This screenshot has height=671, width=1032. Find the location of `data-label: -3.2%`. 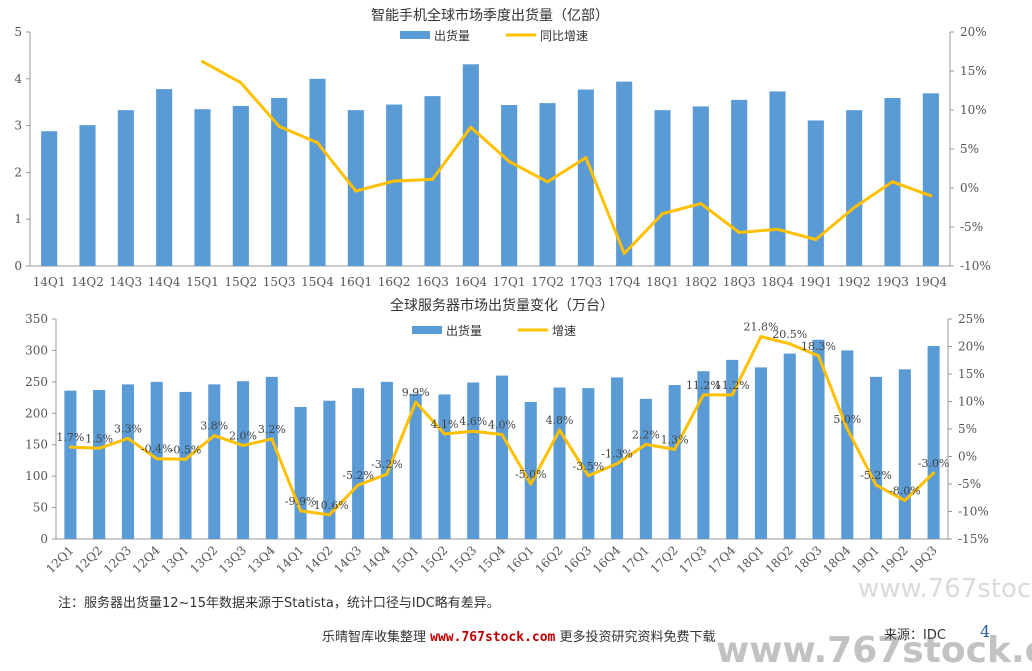

data-label: -3.2% is located at coordinates (387, 464).